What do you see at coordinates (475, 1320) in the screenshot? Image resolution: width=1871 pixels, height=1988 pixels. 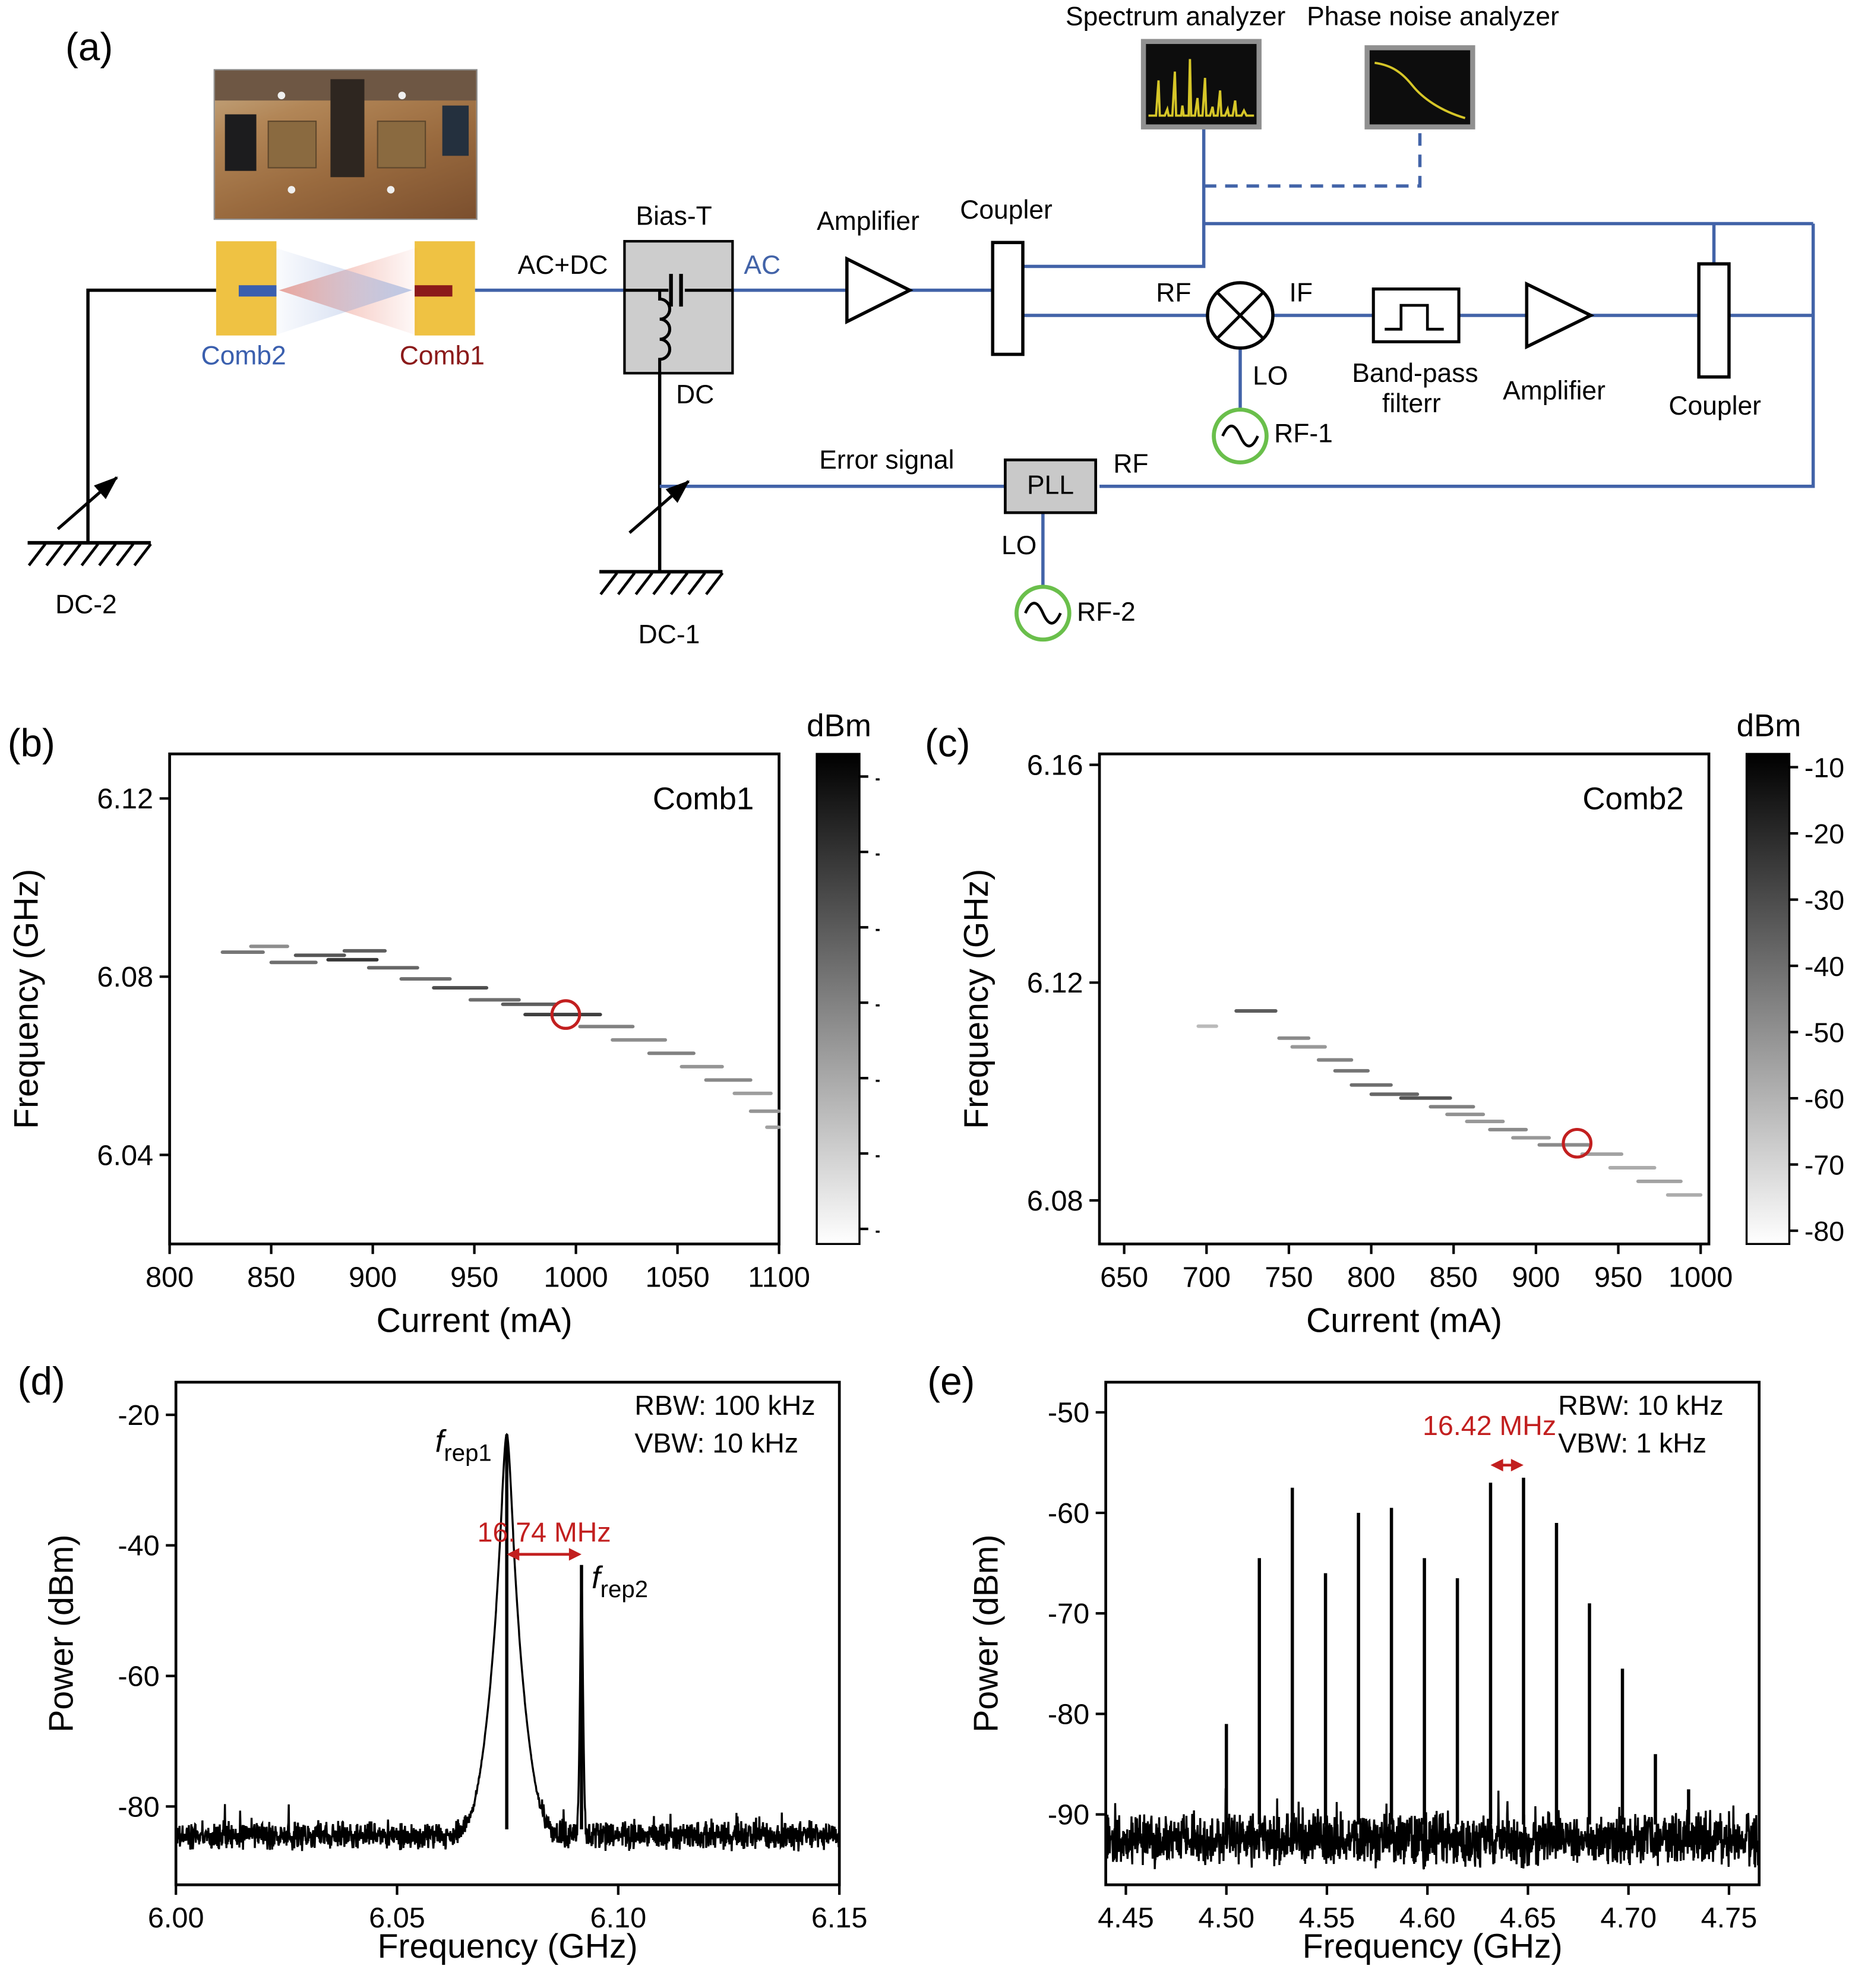 I see `x-axis-label-b: Current (mA)` at bounding box center [475, 1320].